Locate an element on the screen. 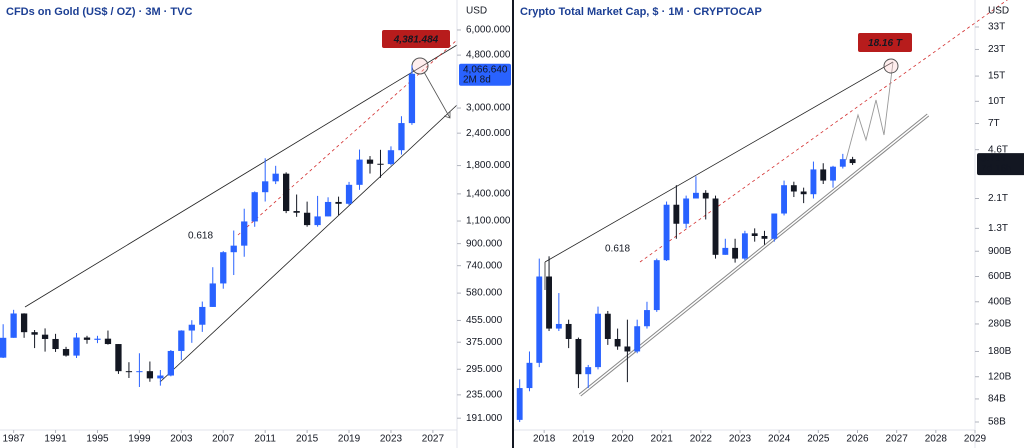 The height and width of the screenshot is (448, 1024). y-tick-label: 180B is located at coordinates (1000, 351).